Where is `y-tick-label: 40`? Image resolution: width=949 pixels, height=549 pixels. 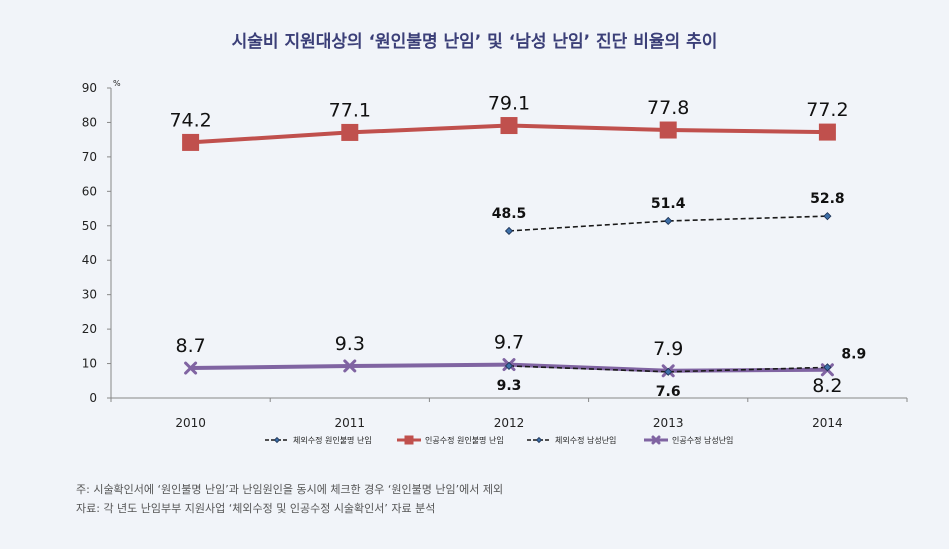 y-tick-label: 40 is located at coordinates (89, 260).